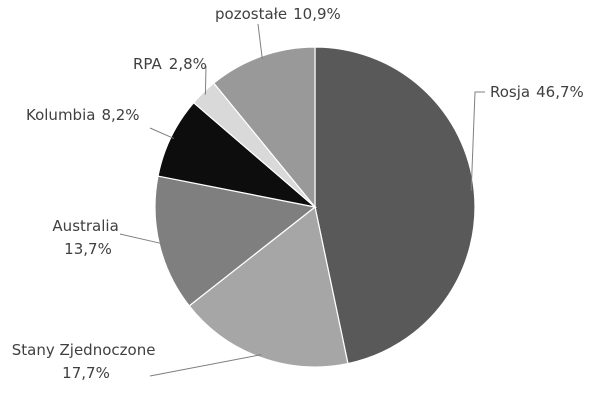 The width and height of the screenshot is (611, 408). Describe the element at coordinates (86, 361) in the screenshot. I see `label-stany-zjednoczone: Stany Zjednoczone 17,7%` at that location.